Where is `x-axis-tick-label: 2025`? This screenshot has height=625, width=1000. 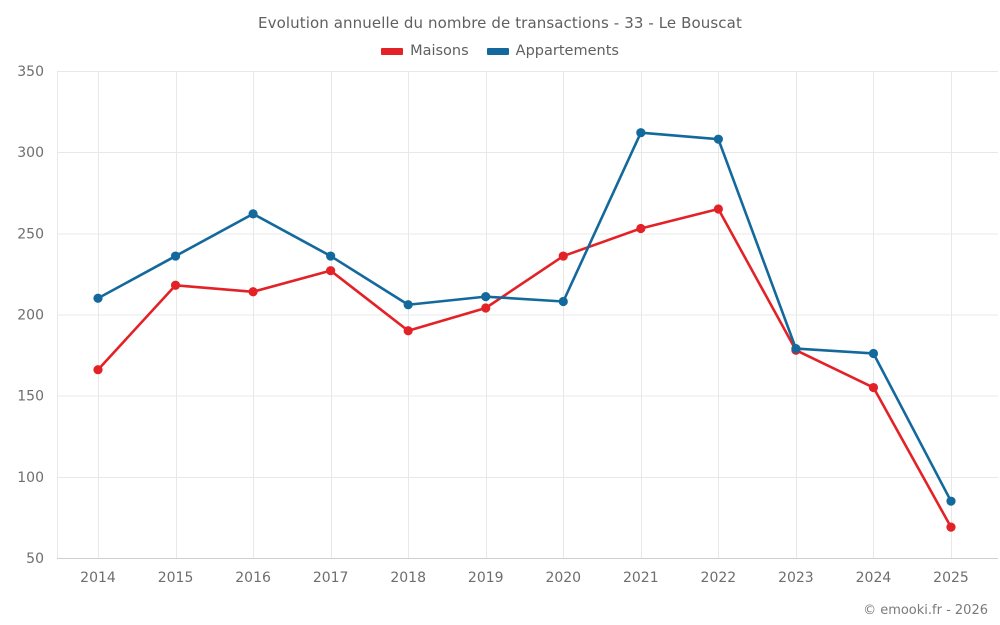
x-axis-tick-label: 2025 is located at coordinates (951, 578).